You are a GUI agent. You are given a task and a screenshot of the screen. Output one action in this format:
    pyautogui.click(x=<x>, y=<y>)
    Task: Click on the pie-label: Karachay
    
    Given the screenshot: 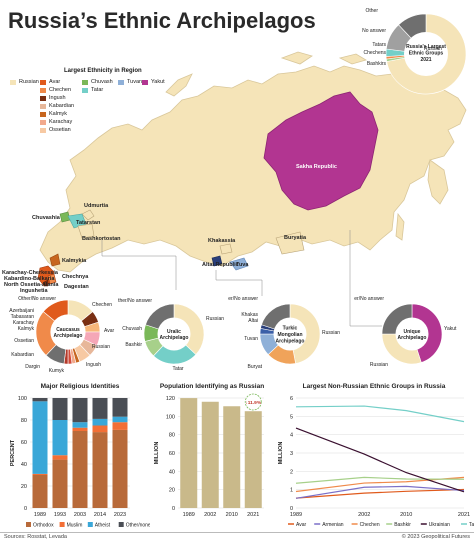 What is the action you would take?
    pyautogui.click(x=24, y=323)
    